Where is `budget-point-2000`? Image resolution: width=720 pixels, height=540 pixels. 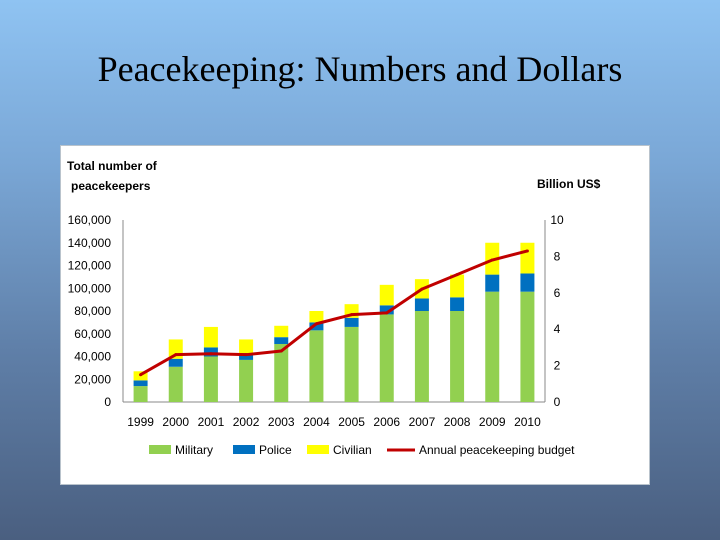
budget-point-2000 is located at coordinates (176, 355).